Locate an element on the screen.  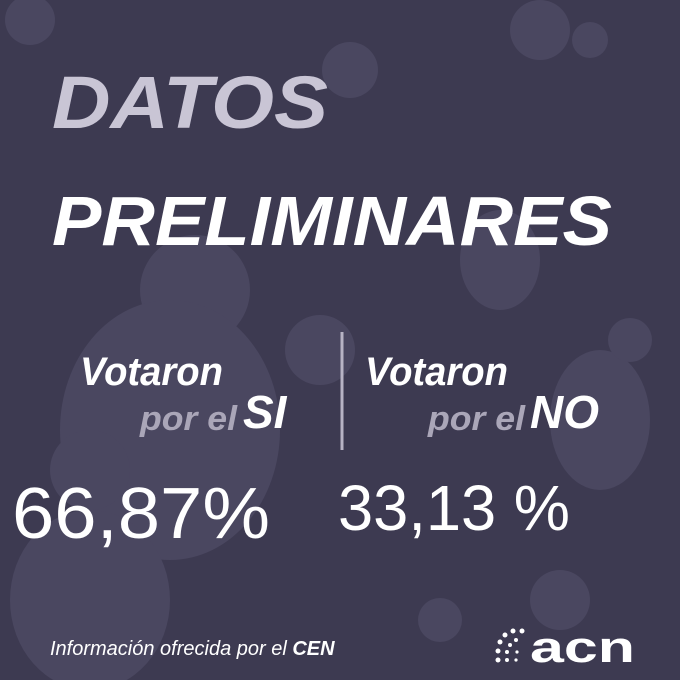
title-line2: PRELIMINARES is located at coordinates (332, 221).